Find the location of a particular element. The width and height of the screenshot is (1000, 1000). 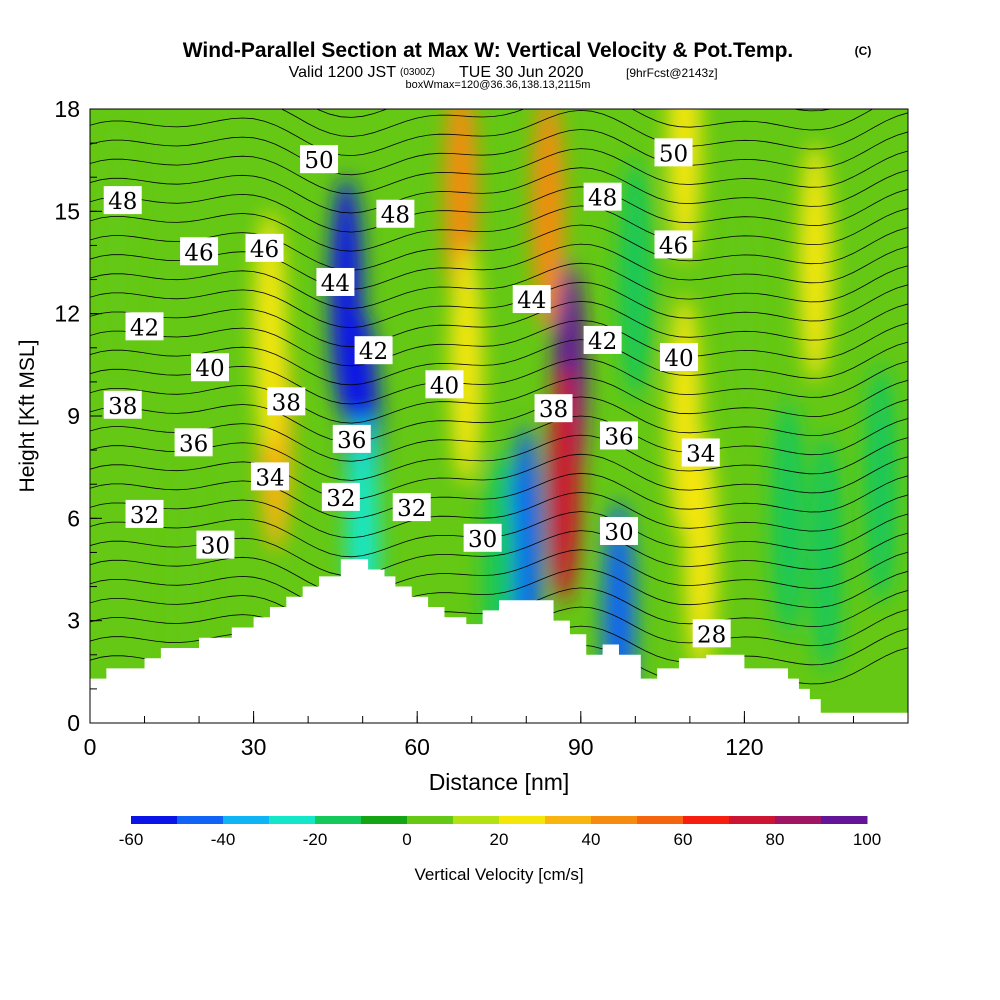

y-tick-label: 15 is located at coordinates (67, 211).